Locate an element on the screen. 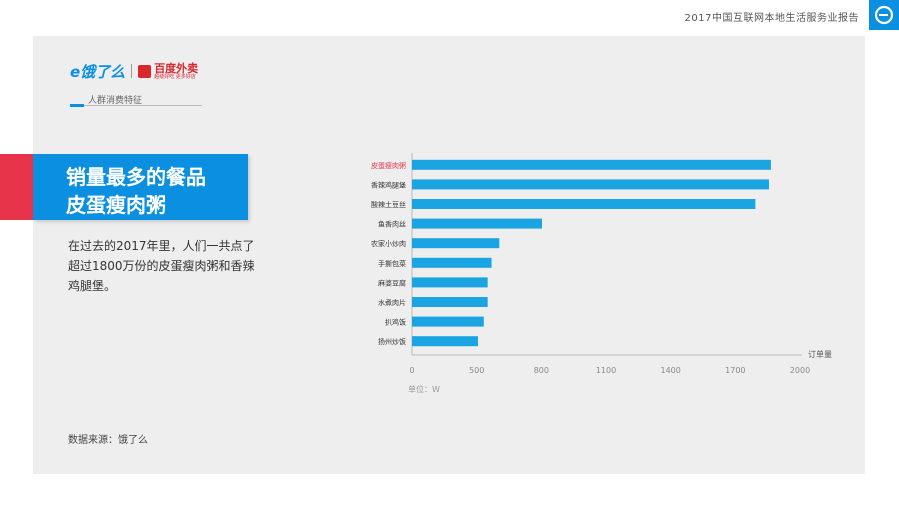 Image resolution: width=899 pixels, height=506 pixels. section-label: 人群消费特征 is located at coordinates (115, 101).